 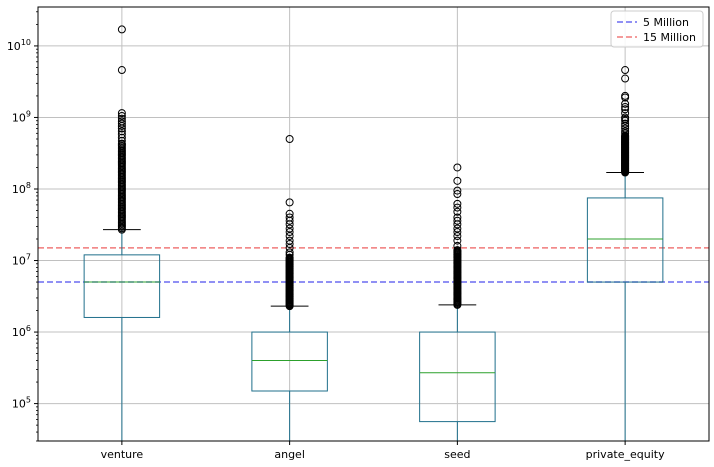 What do you see at coordinates (625, 454) in the screenshot?
I see `x-tick-label: private_equity` at bounding box center [625, 454].